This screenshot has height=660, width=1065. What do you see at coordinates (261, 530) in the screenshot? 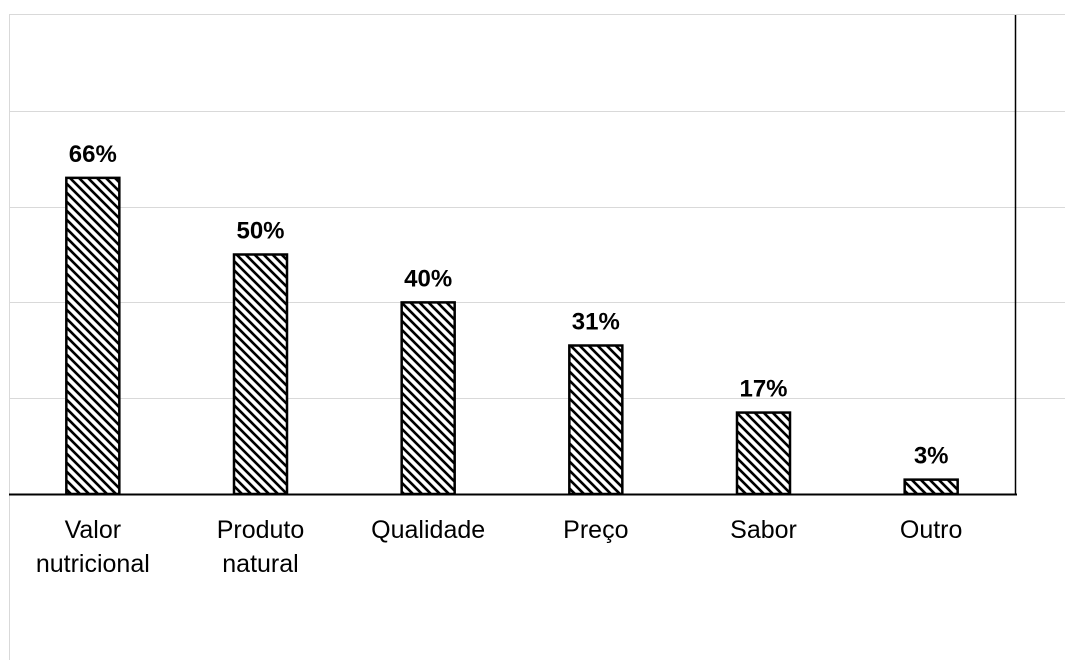
I see `x-tick-label-line: Produto` at bounding box center [261, 530].